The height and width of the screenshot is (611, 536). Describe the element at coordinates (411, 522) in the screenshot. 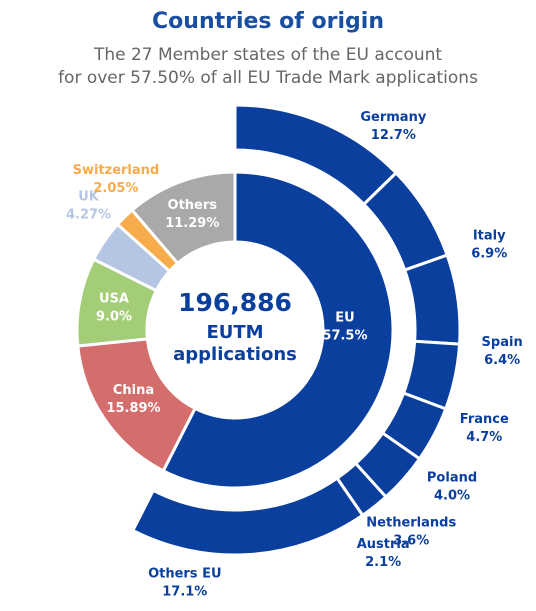

I see `outer-label-name: Netherlands` at that location.